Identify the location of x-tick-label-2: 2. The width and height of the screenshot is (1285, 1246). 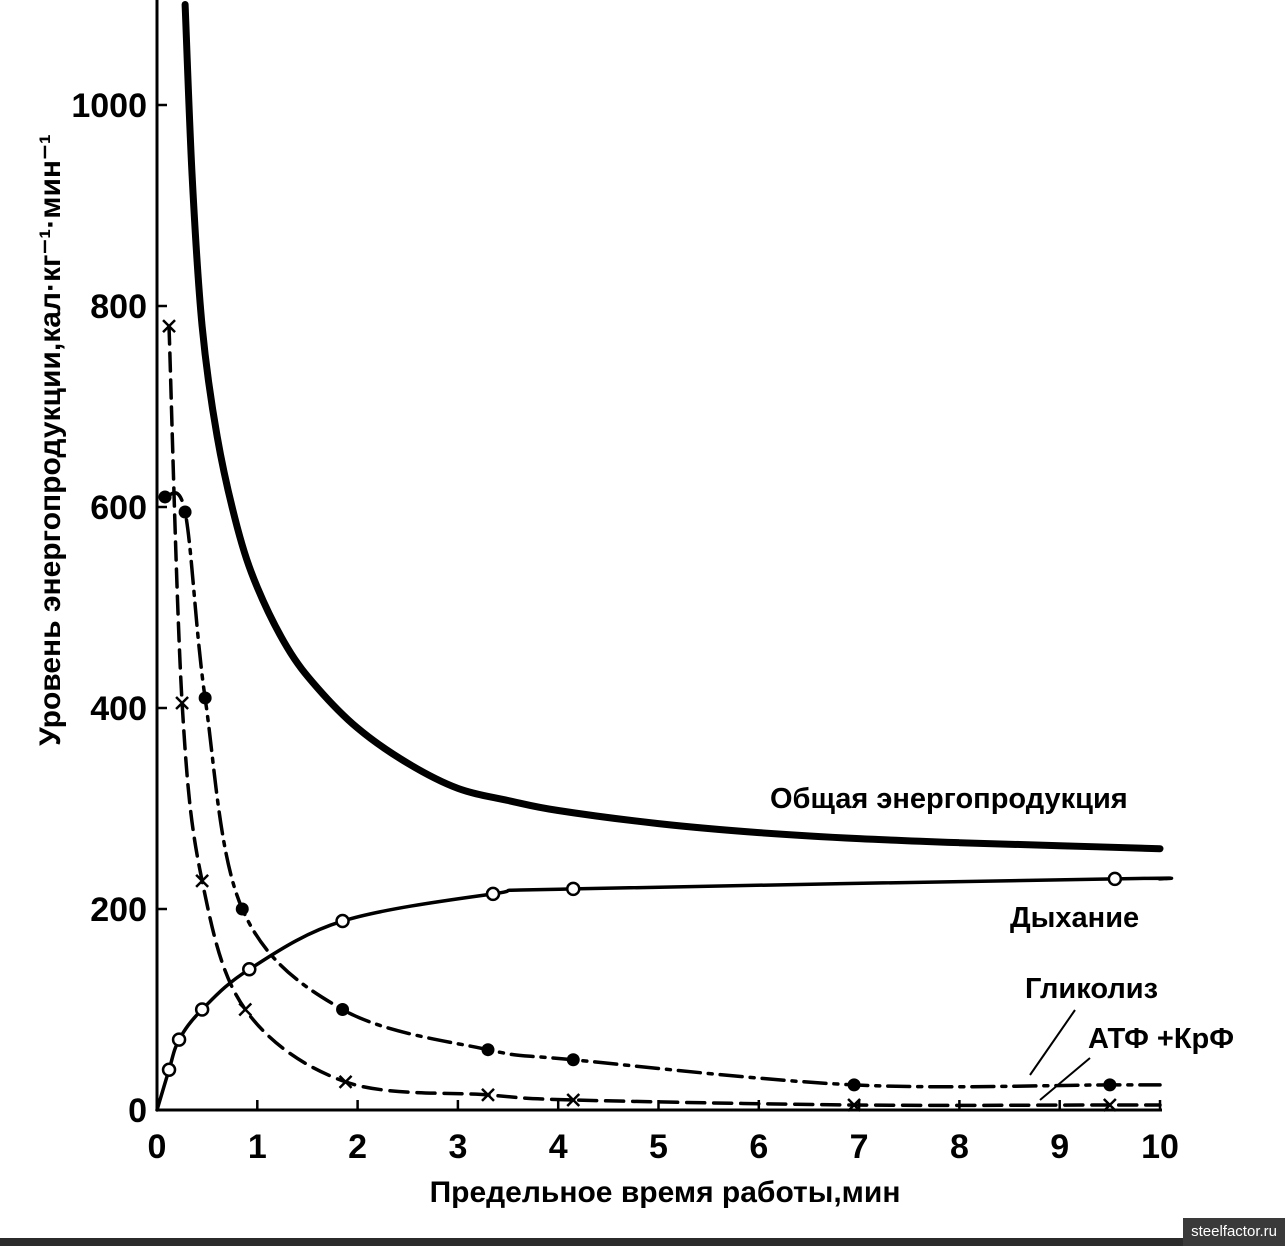
(357, 1147).